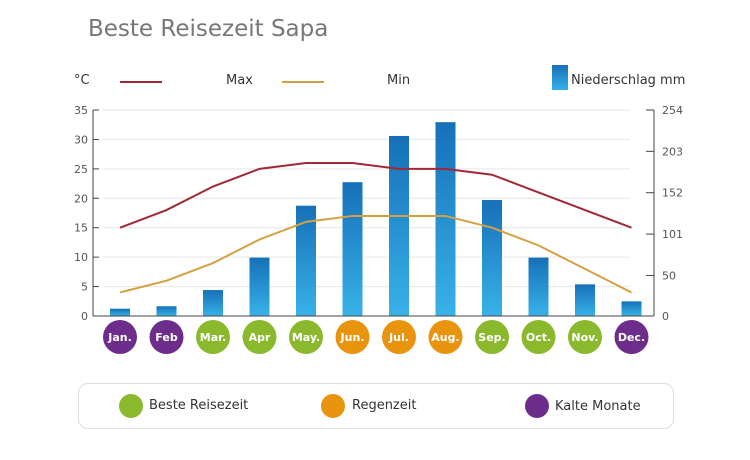 This screenshot has width=750, height=460. Describe the element at coordinates (303, 82) in the screenshot. I see `min-legend-line` at that location.